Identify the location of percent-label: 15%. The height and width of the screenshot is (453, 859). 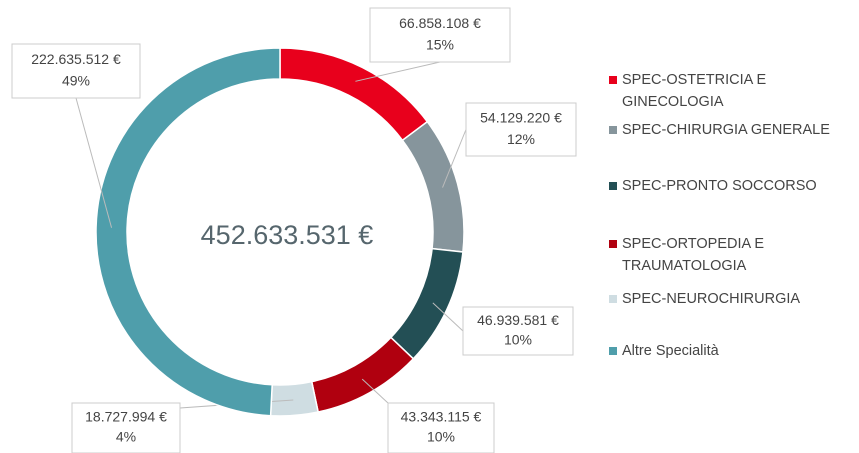
(440, 45).